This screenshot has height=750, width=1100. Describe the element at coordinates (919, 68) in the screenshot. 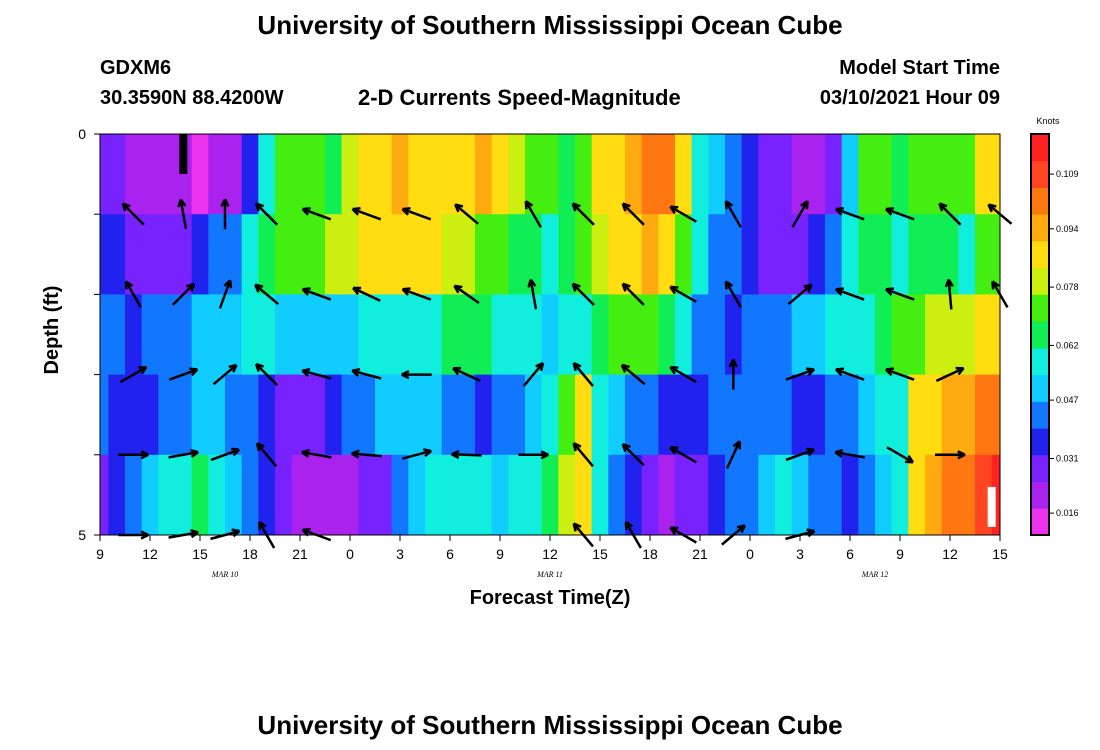

I see `model-start-label: Model Start Time` at that location.